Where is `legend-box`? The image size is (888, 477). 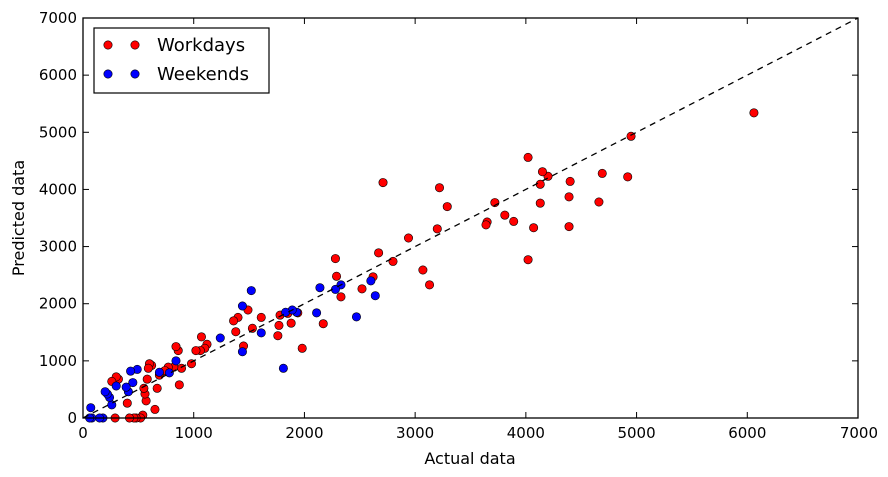 legend-box is located at coordinates (181, 60).